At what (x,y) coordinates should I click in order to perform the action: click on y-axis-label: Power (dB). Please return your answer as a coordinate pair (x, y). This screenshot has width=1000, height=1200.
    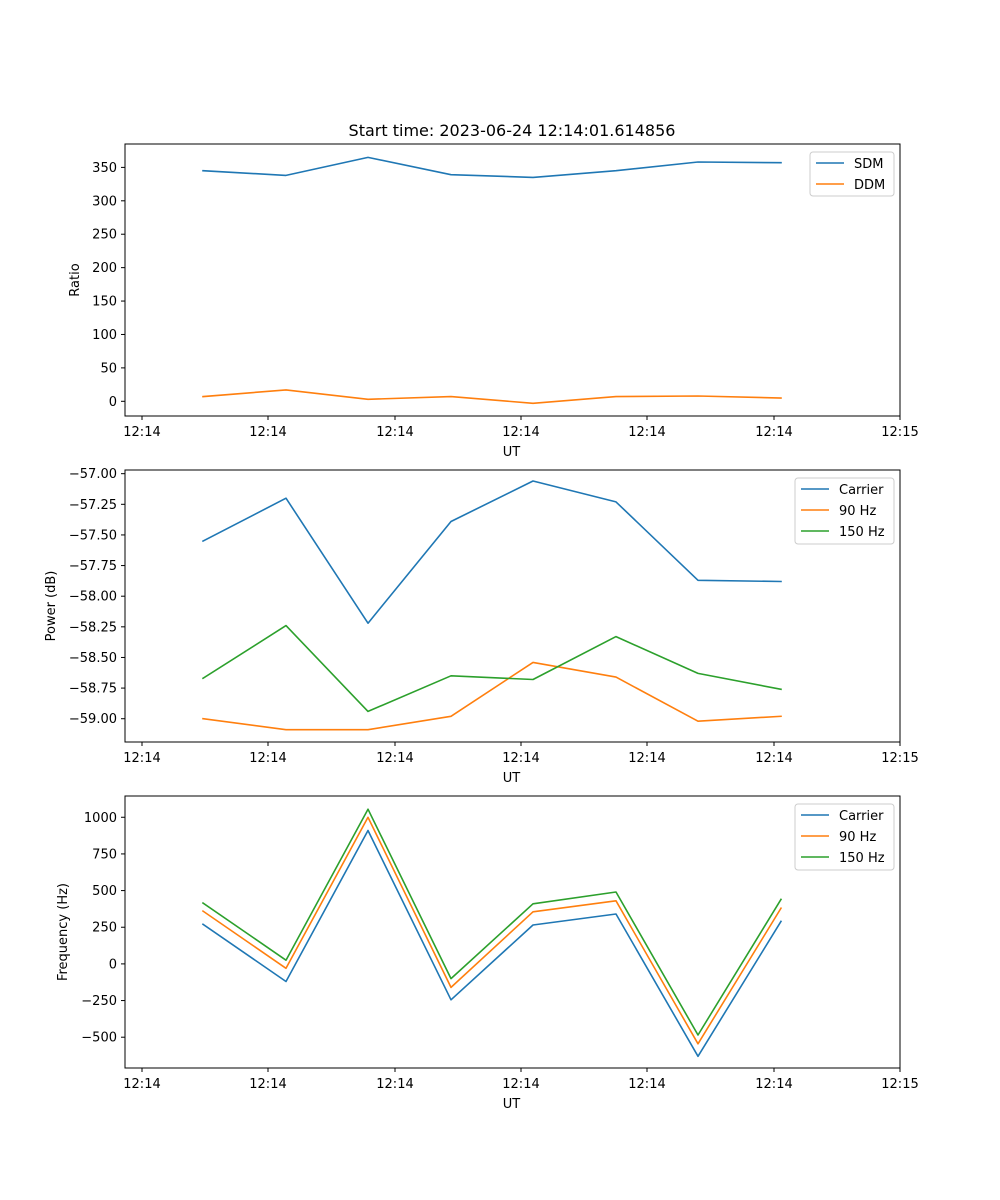
    Looking at the image, I should click on (51, 606).